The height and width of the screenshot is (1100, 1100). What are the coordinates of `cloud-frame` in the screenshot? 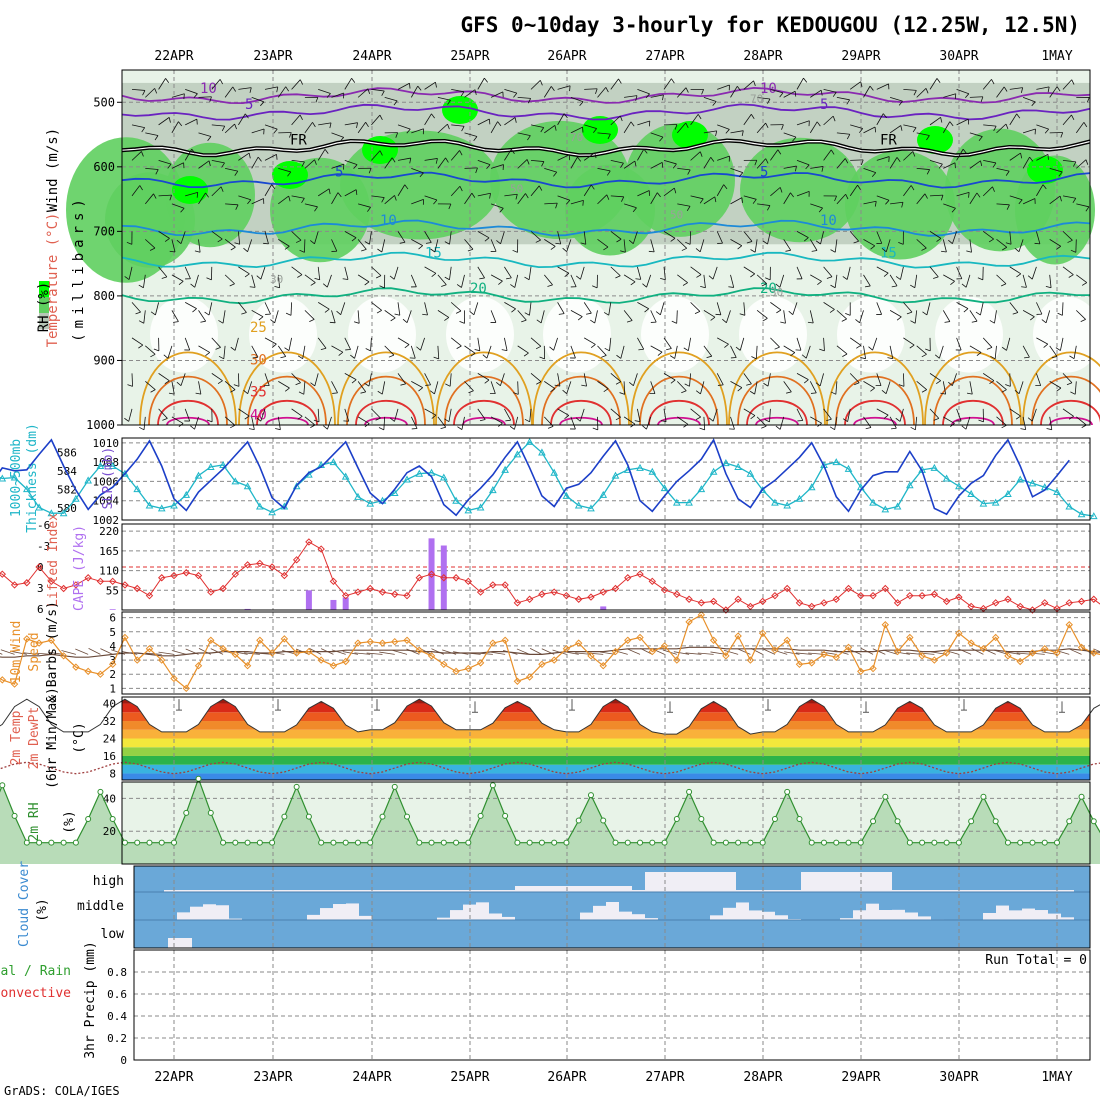 It's located at (612, 907).